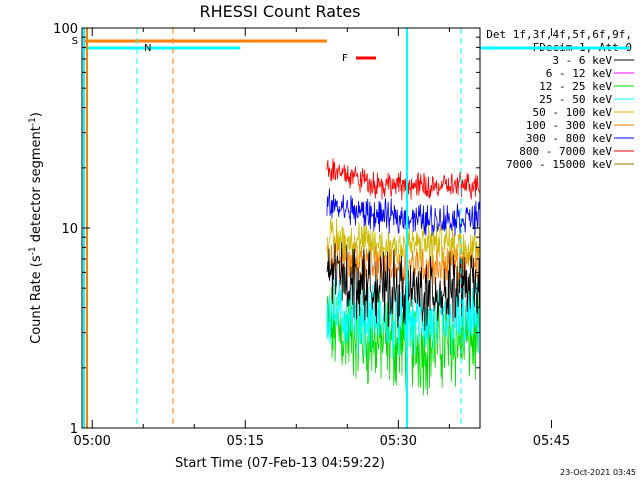 The image size is (640, 480). Describe the element at coordinates (69, 229) in the screenshot. I see `y-tick-label: 10` at that location.